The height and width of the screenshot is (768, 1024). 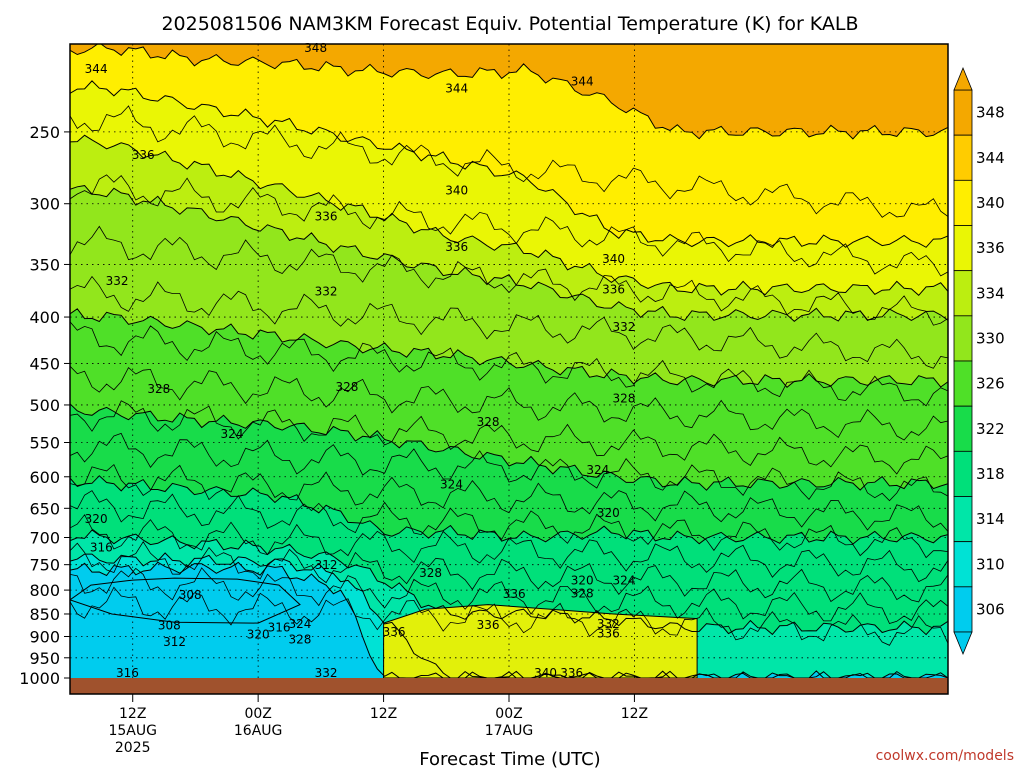 I want to click on y-tick-label: 300, so click(x=44, y=204).